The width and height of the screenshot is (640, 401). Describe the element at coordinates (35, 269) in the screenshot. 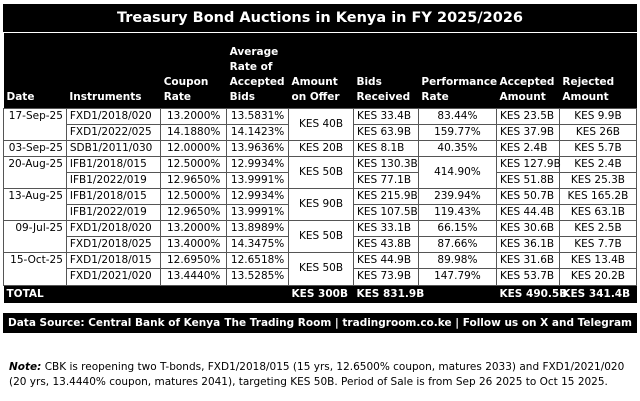

I see `date-cell: 15-Oct-25` at that location.